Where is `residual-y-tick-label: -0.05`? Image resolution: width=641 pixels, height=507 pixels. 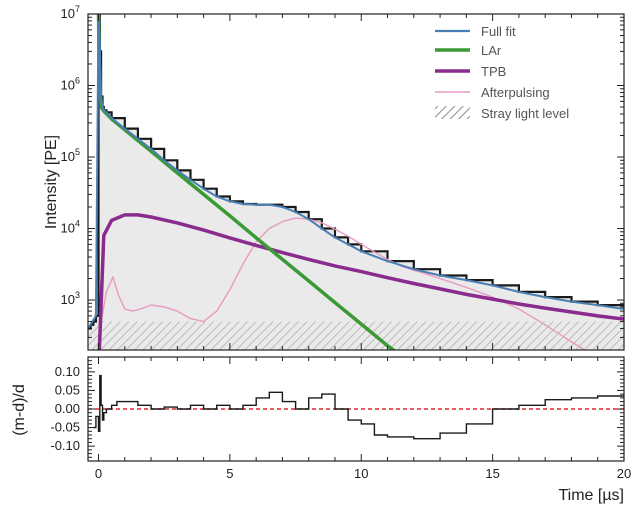 residual-y-tick-label: -0.05 is located at coordinates (65, 427).